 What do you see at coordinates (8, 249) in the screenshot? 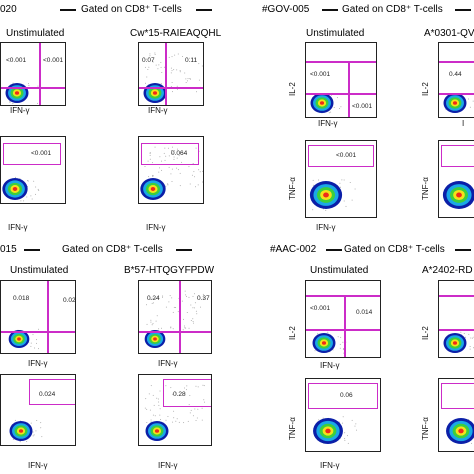
I see `patient-label: 015` at bounding box center [8, 249].